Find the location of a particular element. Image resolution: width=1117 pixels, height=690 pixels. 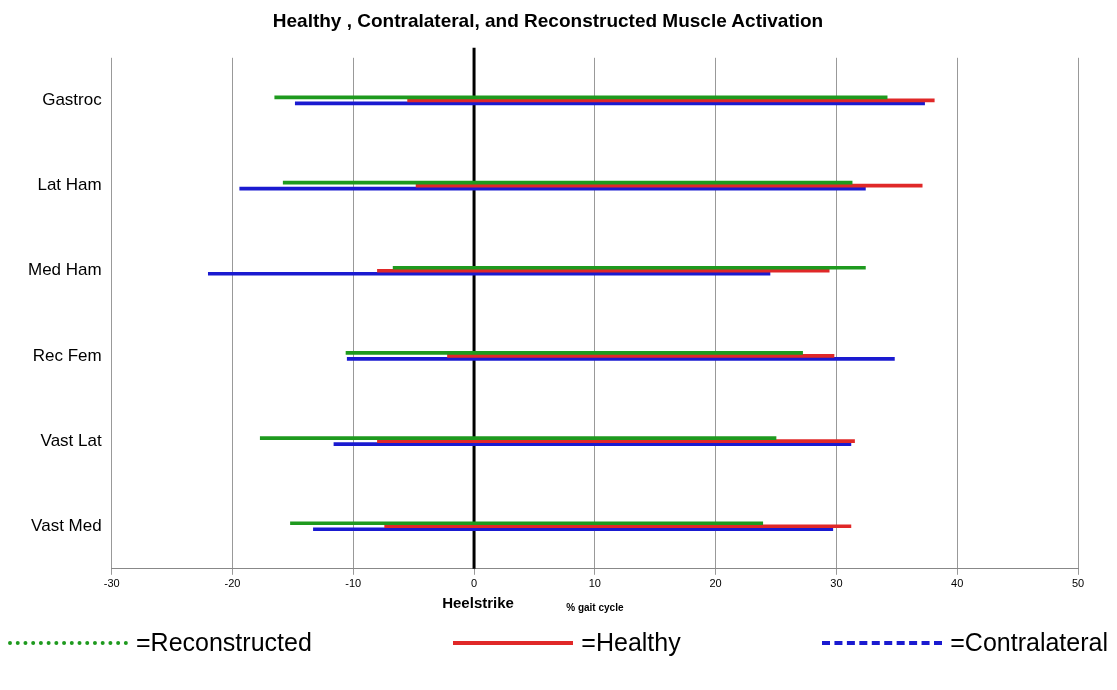

x-tick-label: 50 is located at coordinates (1078, 583).